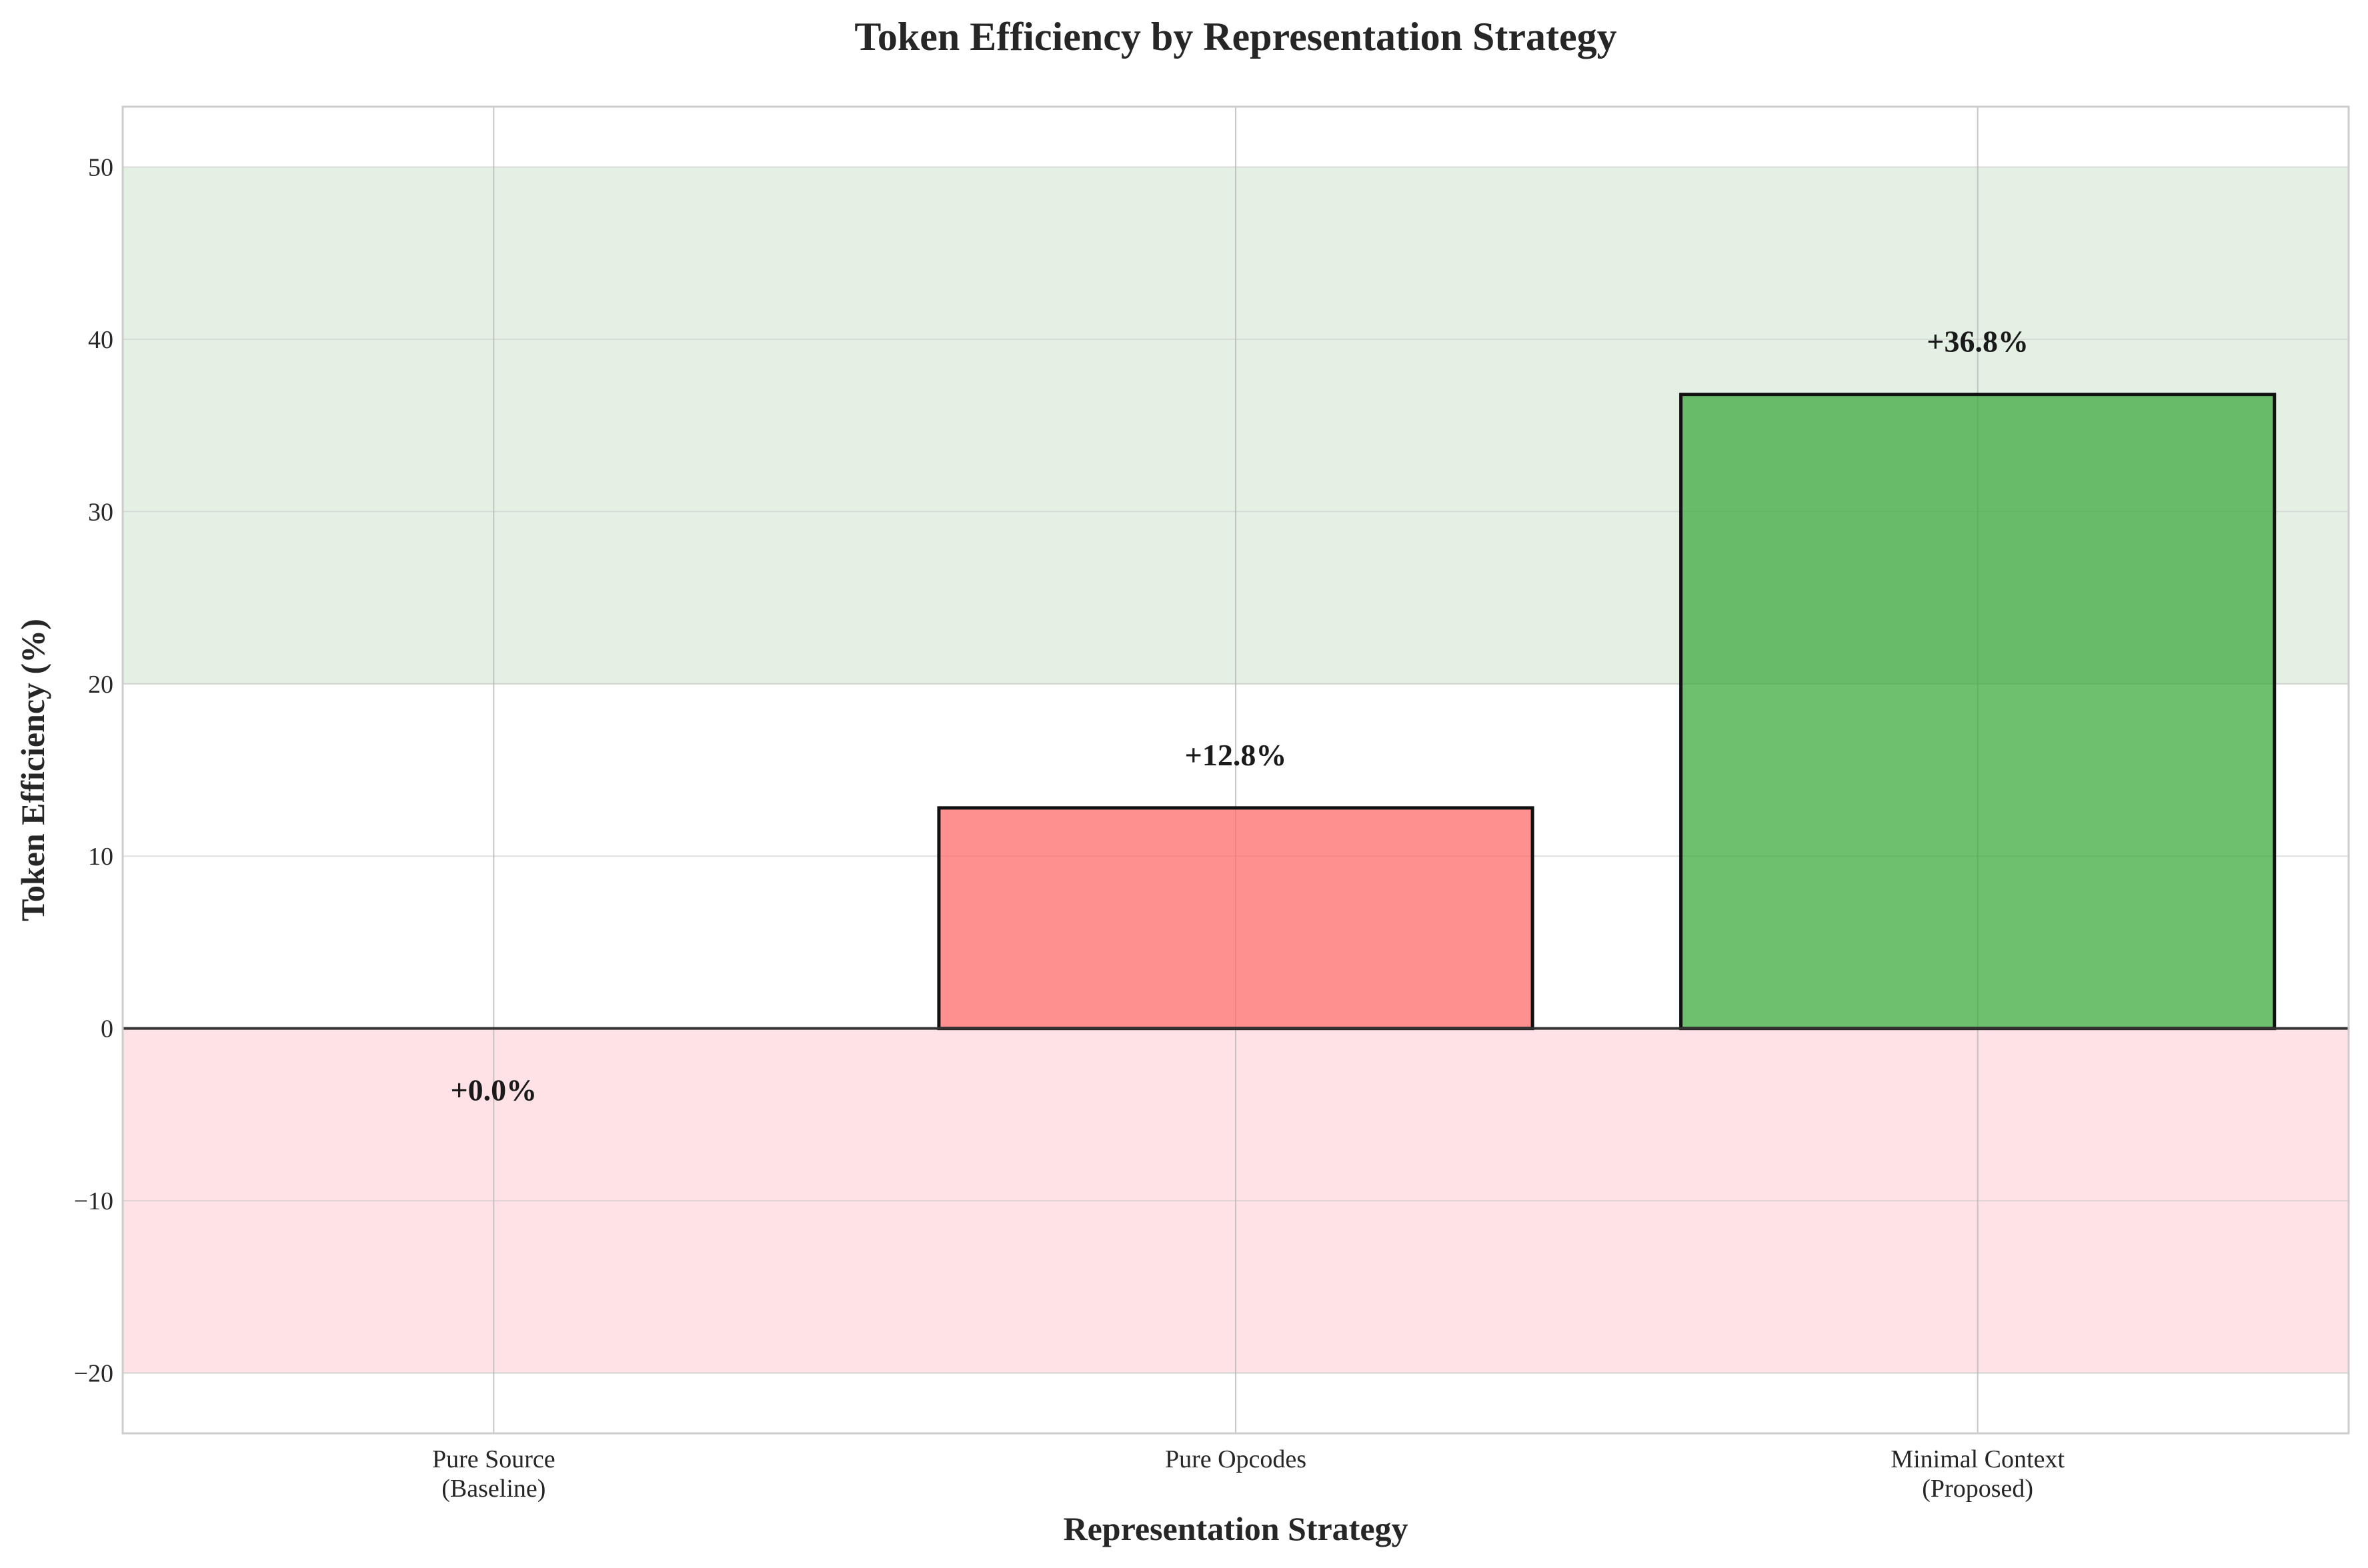 This screenshot has width=2368, height=1568. What do you see at coordinates (493, 1474) in the screenshot?
I see `x-tick-label-0: Pure Source (Baseline)` at bounding box center [493, 1474].